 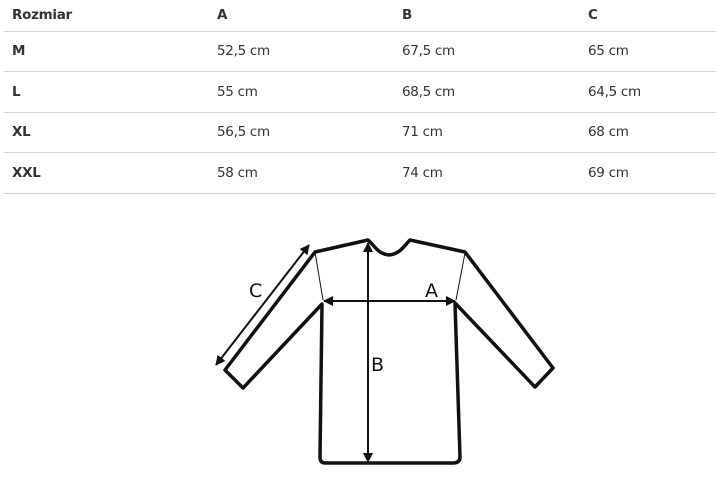 What do you see at coordinates (431, 291) in the screenshot?
I see `label-a: A` at bounding box center [431, 291].